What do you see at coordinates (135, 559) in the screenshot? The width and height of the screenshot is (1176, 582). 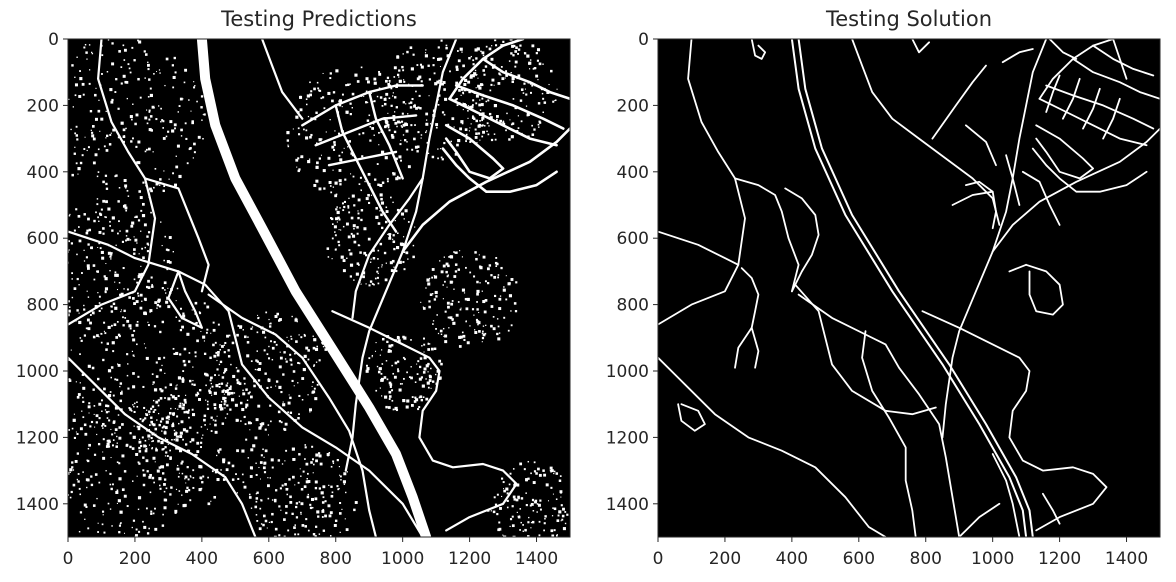 I see `x-tick-label: 200` at bounding box center [135, 559].